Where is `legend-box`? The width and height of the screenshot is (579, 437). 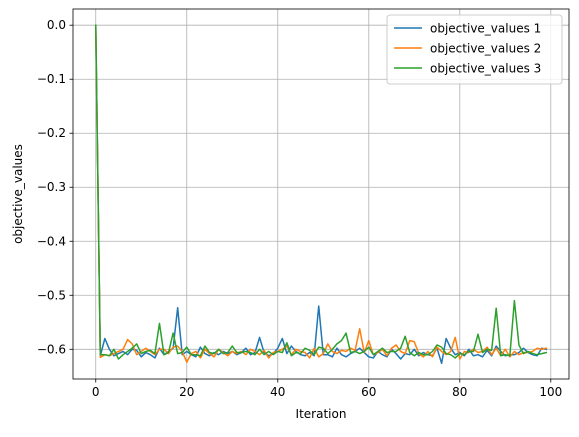
legend-box is located at coordinates (474, 49).